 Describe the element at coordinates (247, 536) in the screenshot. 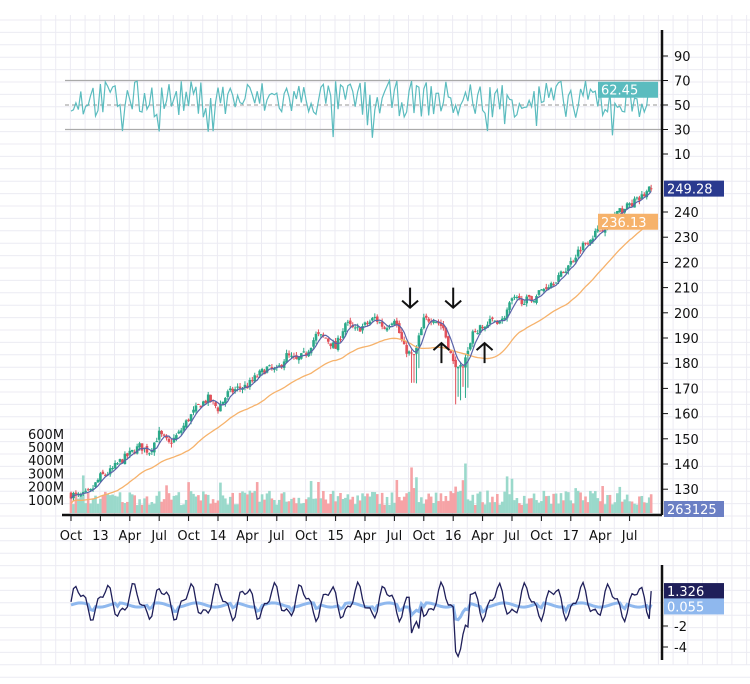

I see `x-tick-label: Apr` at that location.